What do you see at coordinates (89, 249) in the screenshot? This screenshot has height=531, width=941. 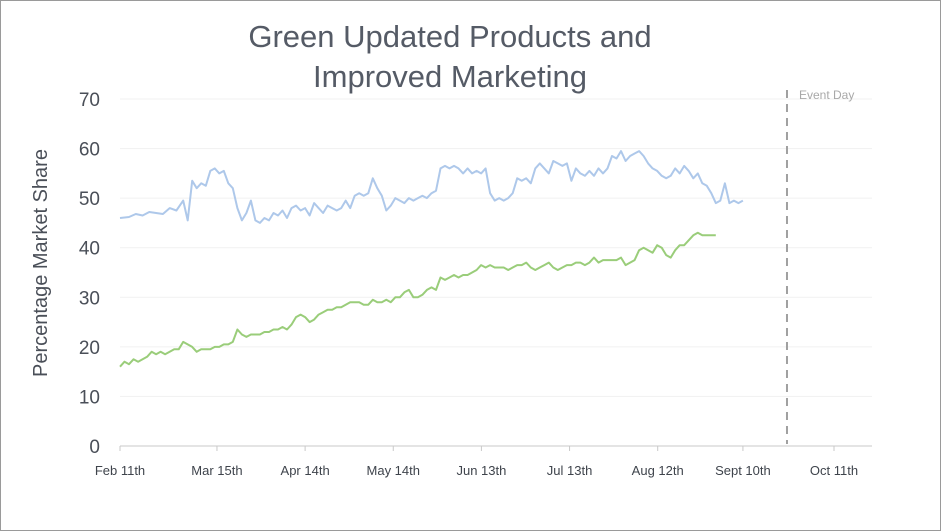 I see `y-tick-label: 40` at bounding box center [89, 249].